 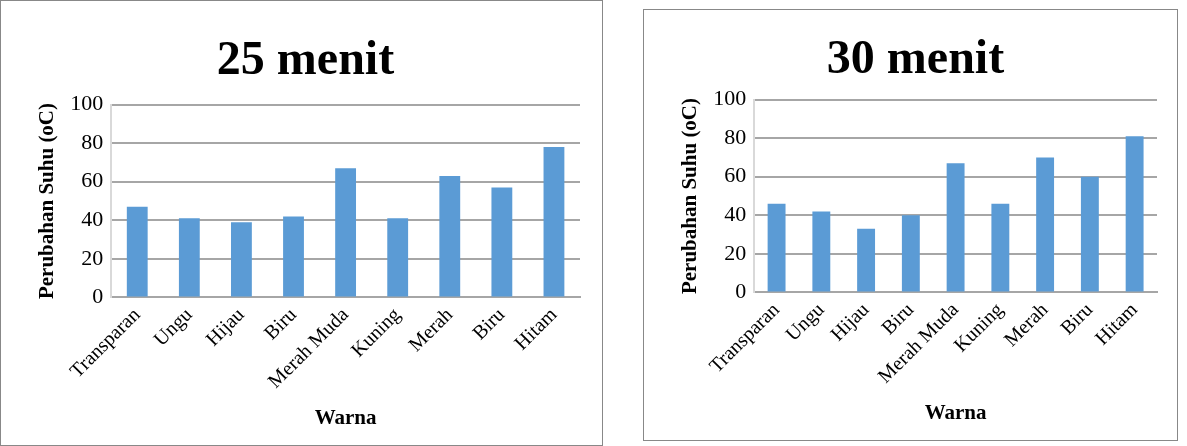 I want to click on chart-title: 25 menit, so click(x=305, y=58).